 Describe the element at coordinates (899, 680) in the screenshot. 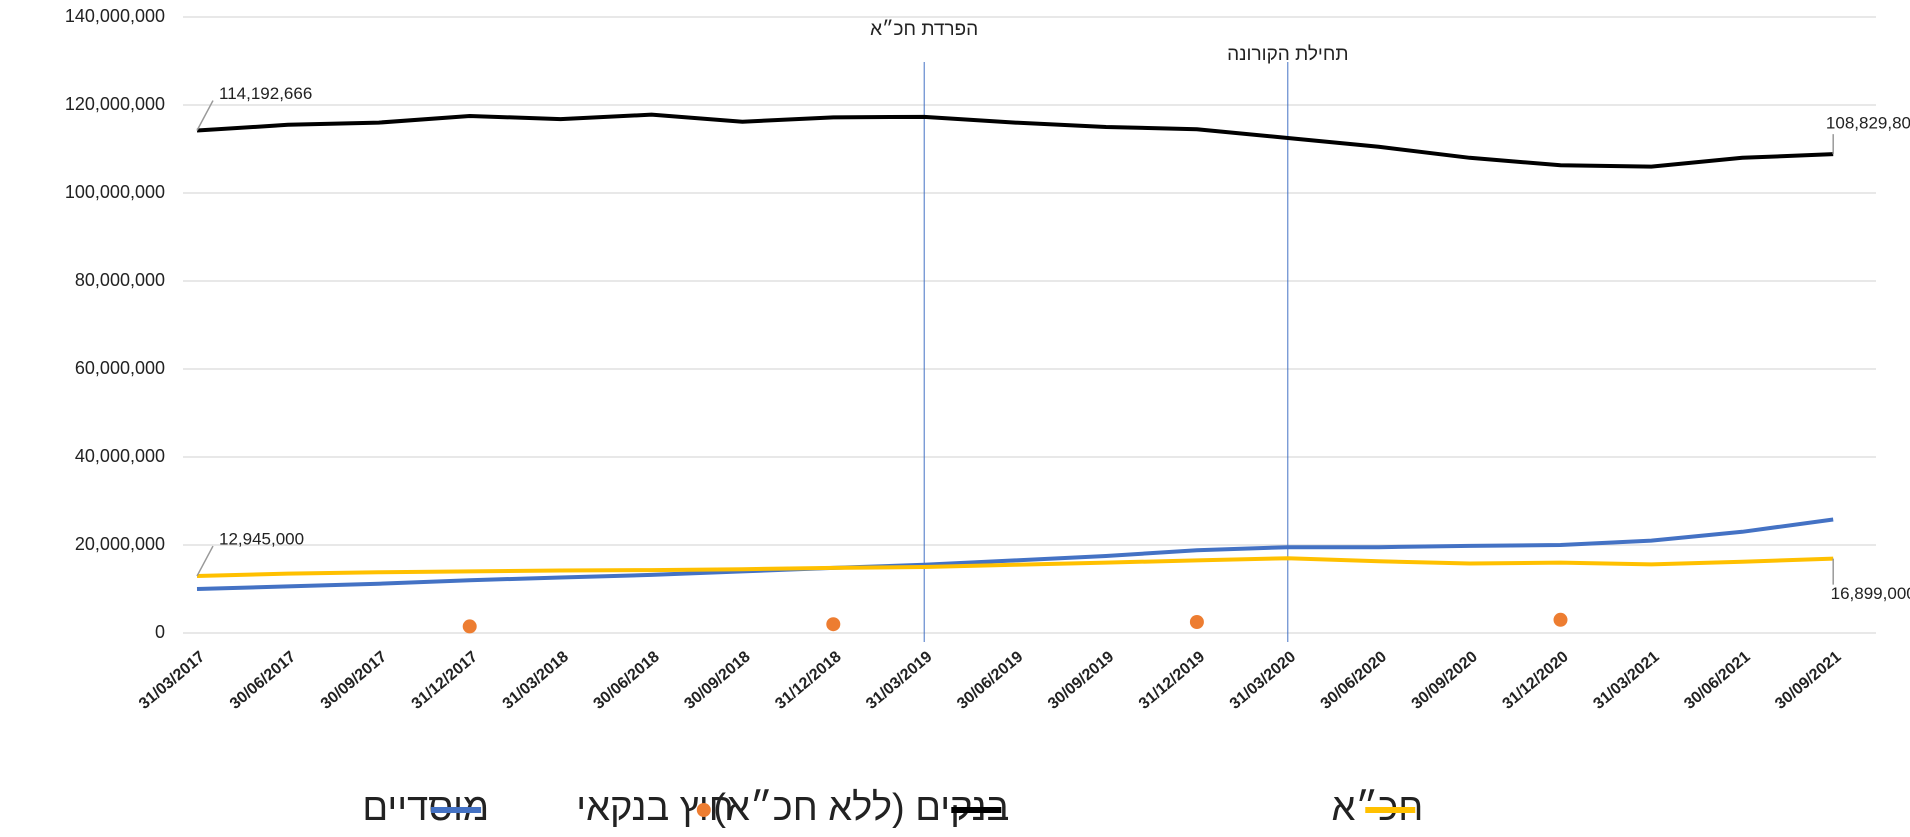

I see `x-tick-label: 31/03/2019` at that location.